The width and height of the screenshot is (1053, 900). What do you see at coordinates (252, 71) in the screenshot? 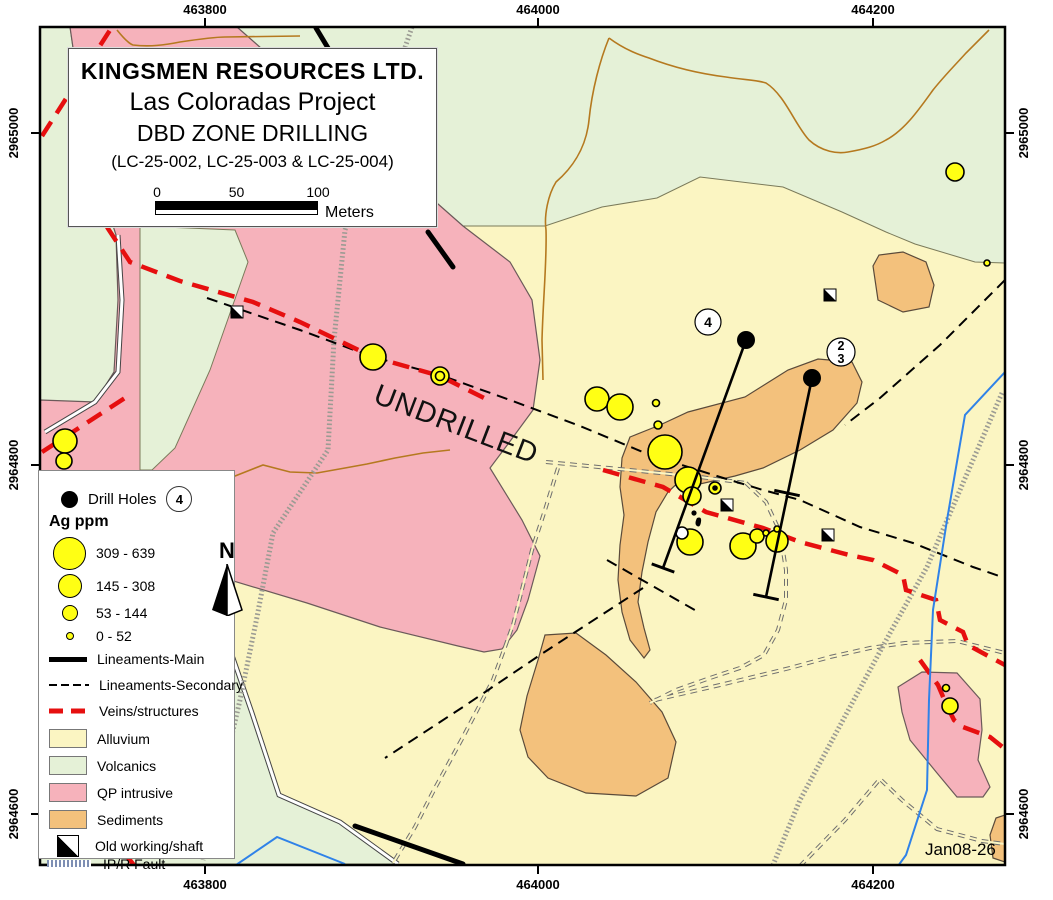
I see `company-name: KINGSMEN RESOURCES LTD.` at bounding box center [252, 71].